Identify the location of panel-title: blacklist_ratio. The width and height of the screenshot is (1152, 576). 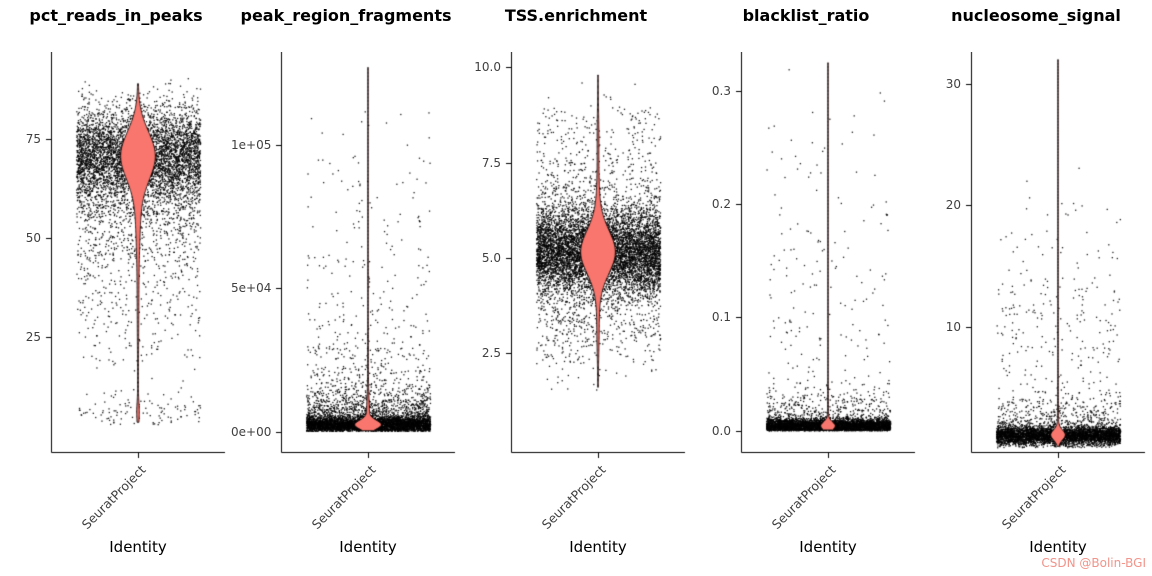
(806, 15).